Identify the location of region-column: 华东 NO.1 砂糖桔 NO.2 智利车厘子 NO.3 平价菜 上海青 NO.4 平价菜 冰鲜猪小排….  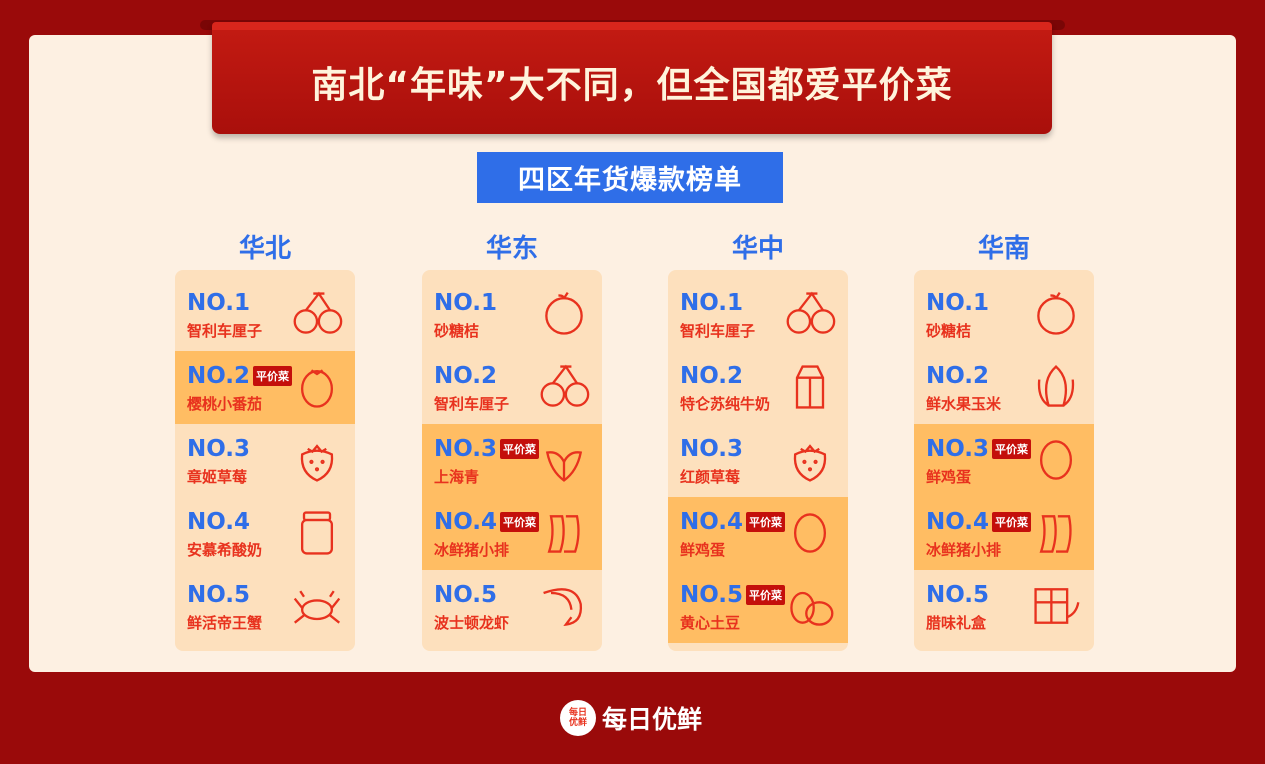
(512, 439).